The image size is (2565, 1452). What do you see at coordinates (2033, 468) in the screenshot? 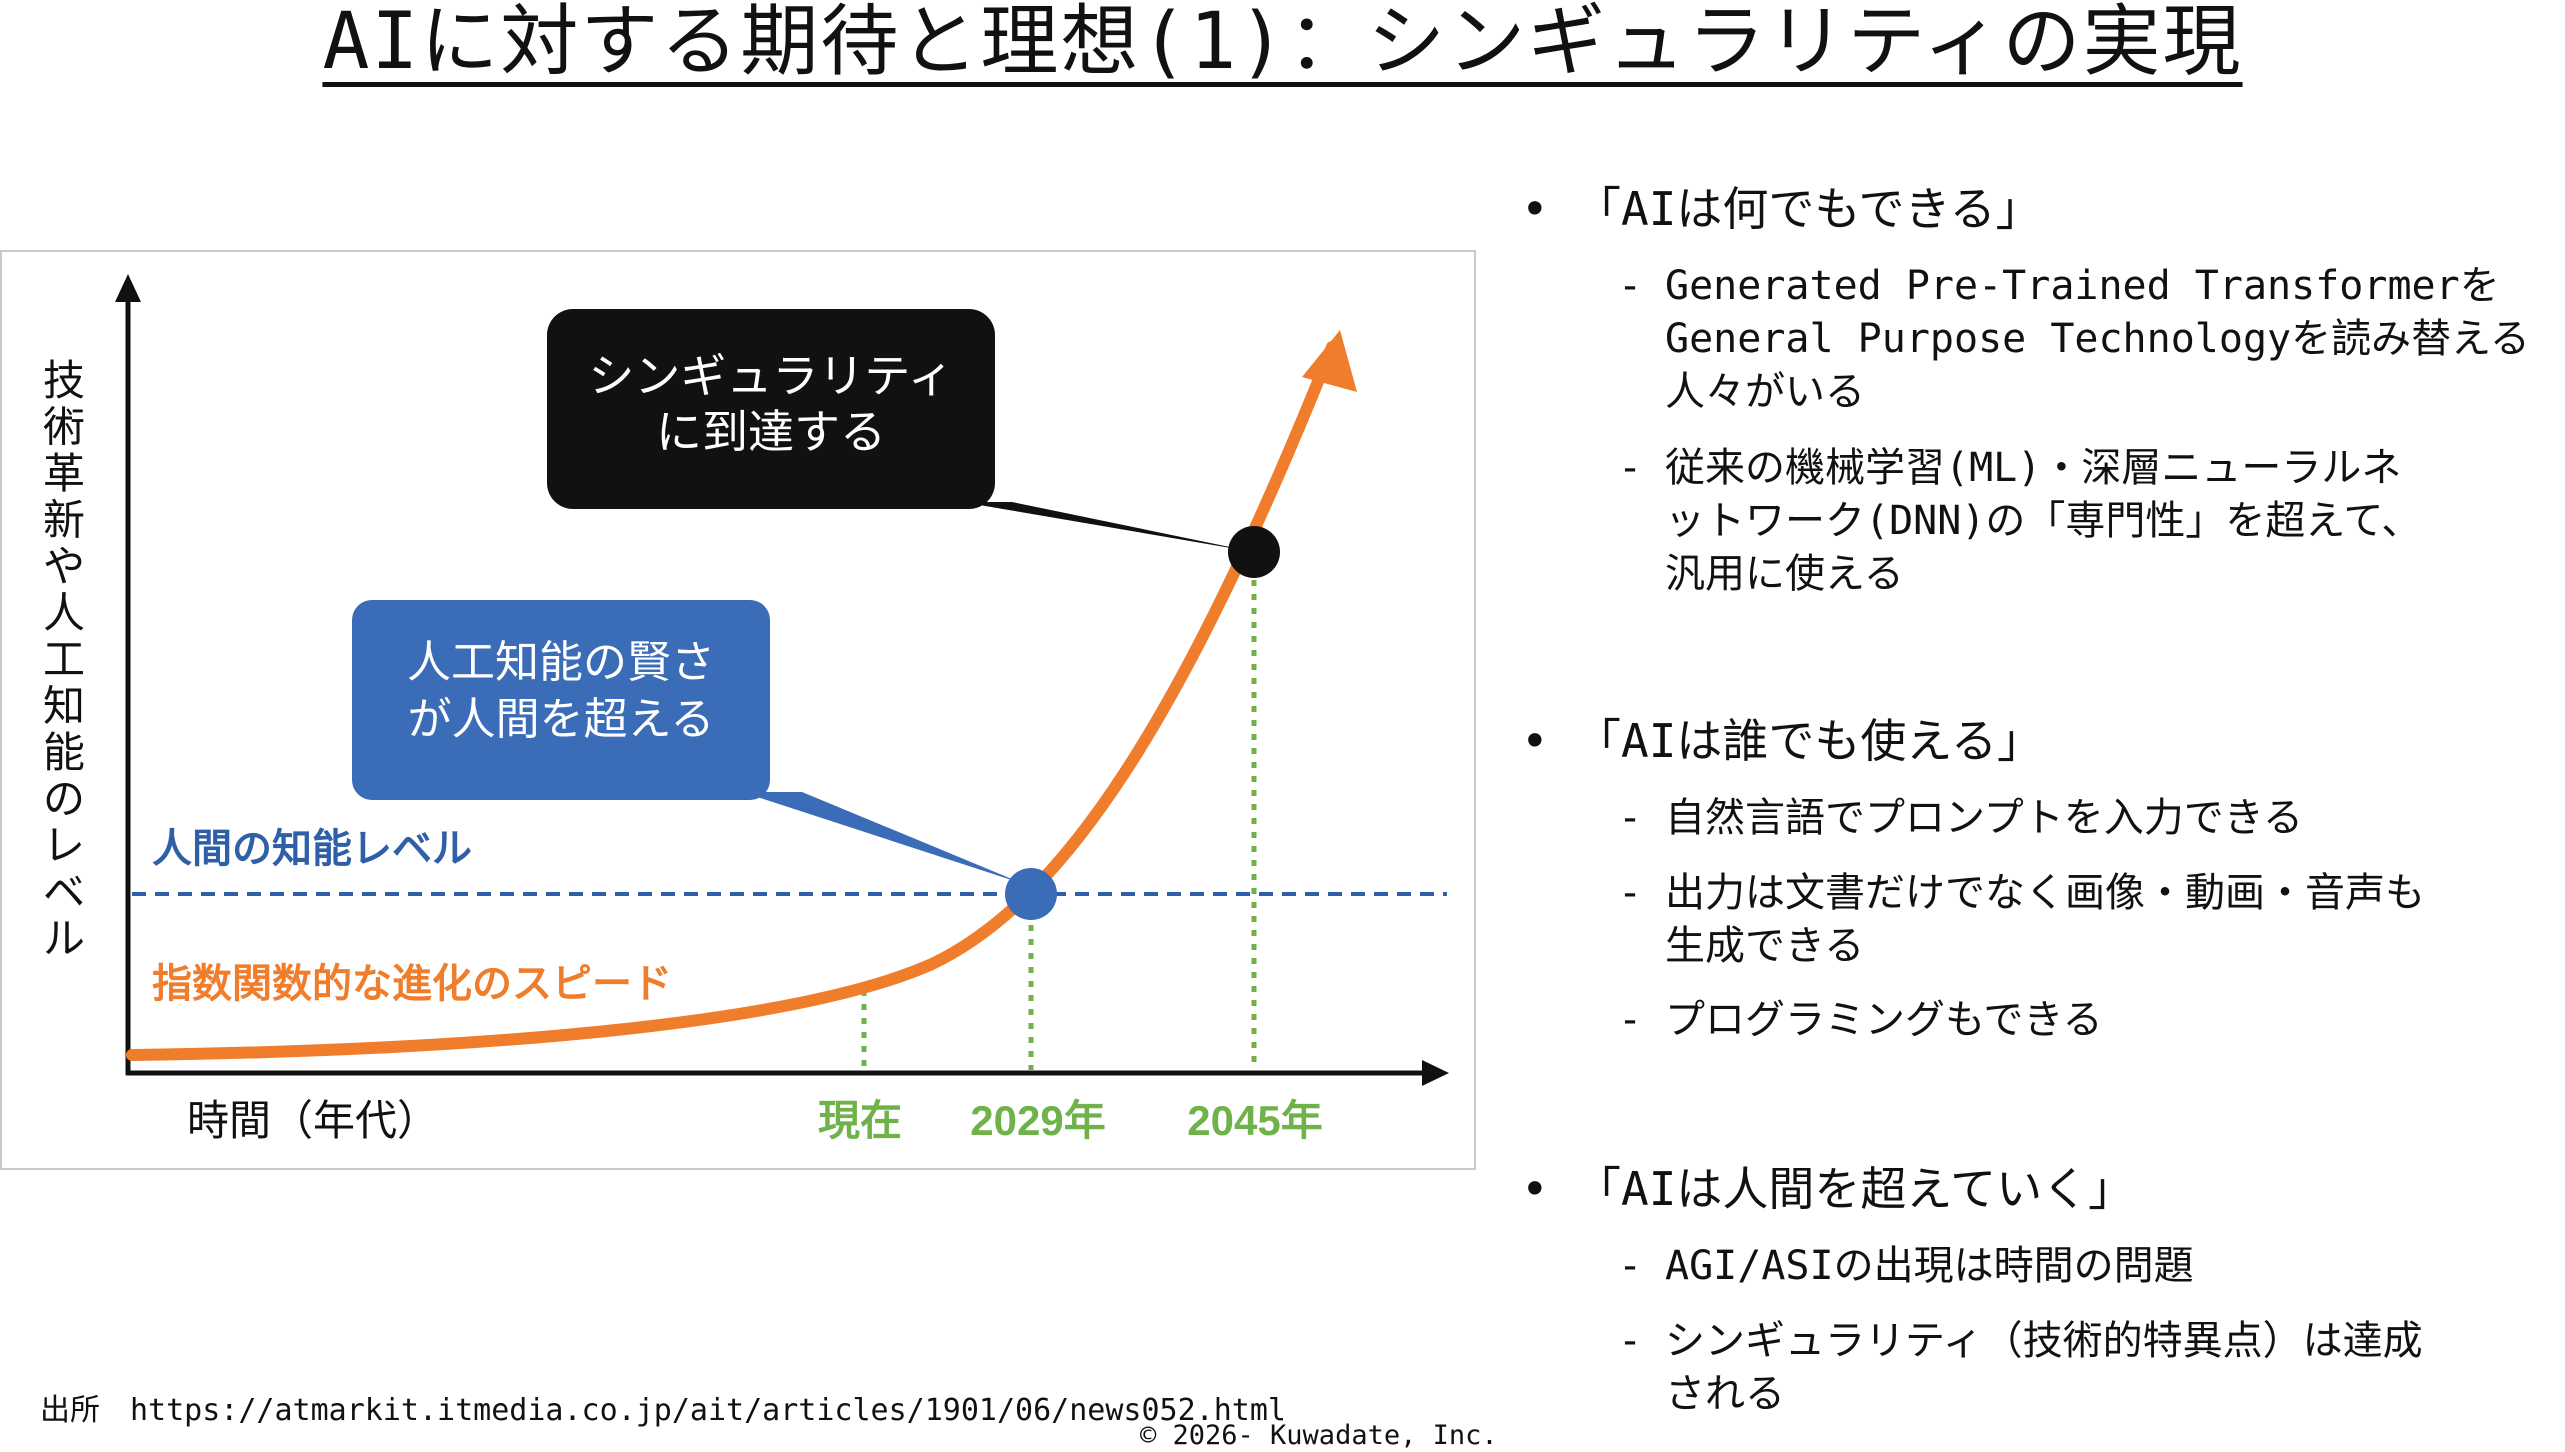
I see `sub-bullet-line: 従来の機械学習(ML)・深層ニューラルネ` at bounding box center [2033, 468].